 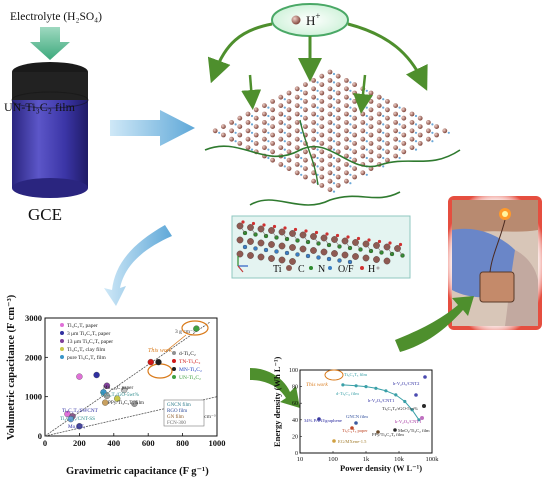 What do you see at coordinates (406, 383) in the screenshot?
I see `rc-ann-hv2: h-V₂O₅/CNT2` at bounding box center [406, 383].